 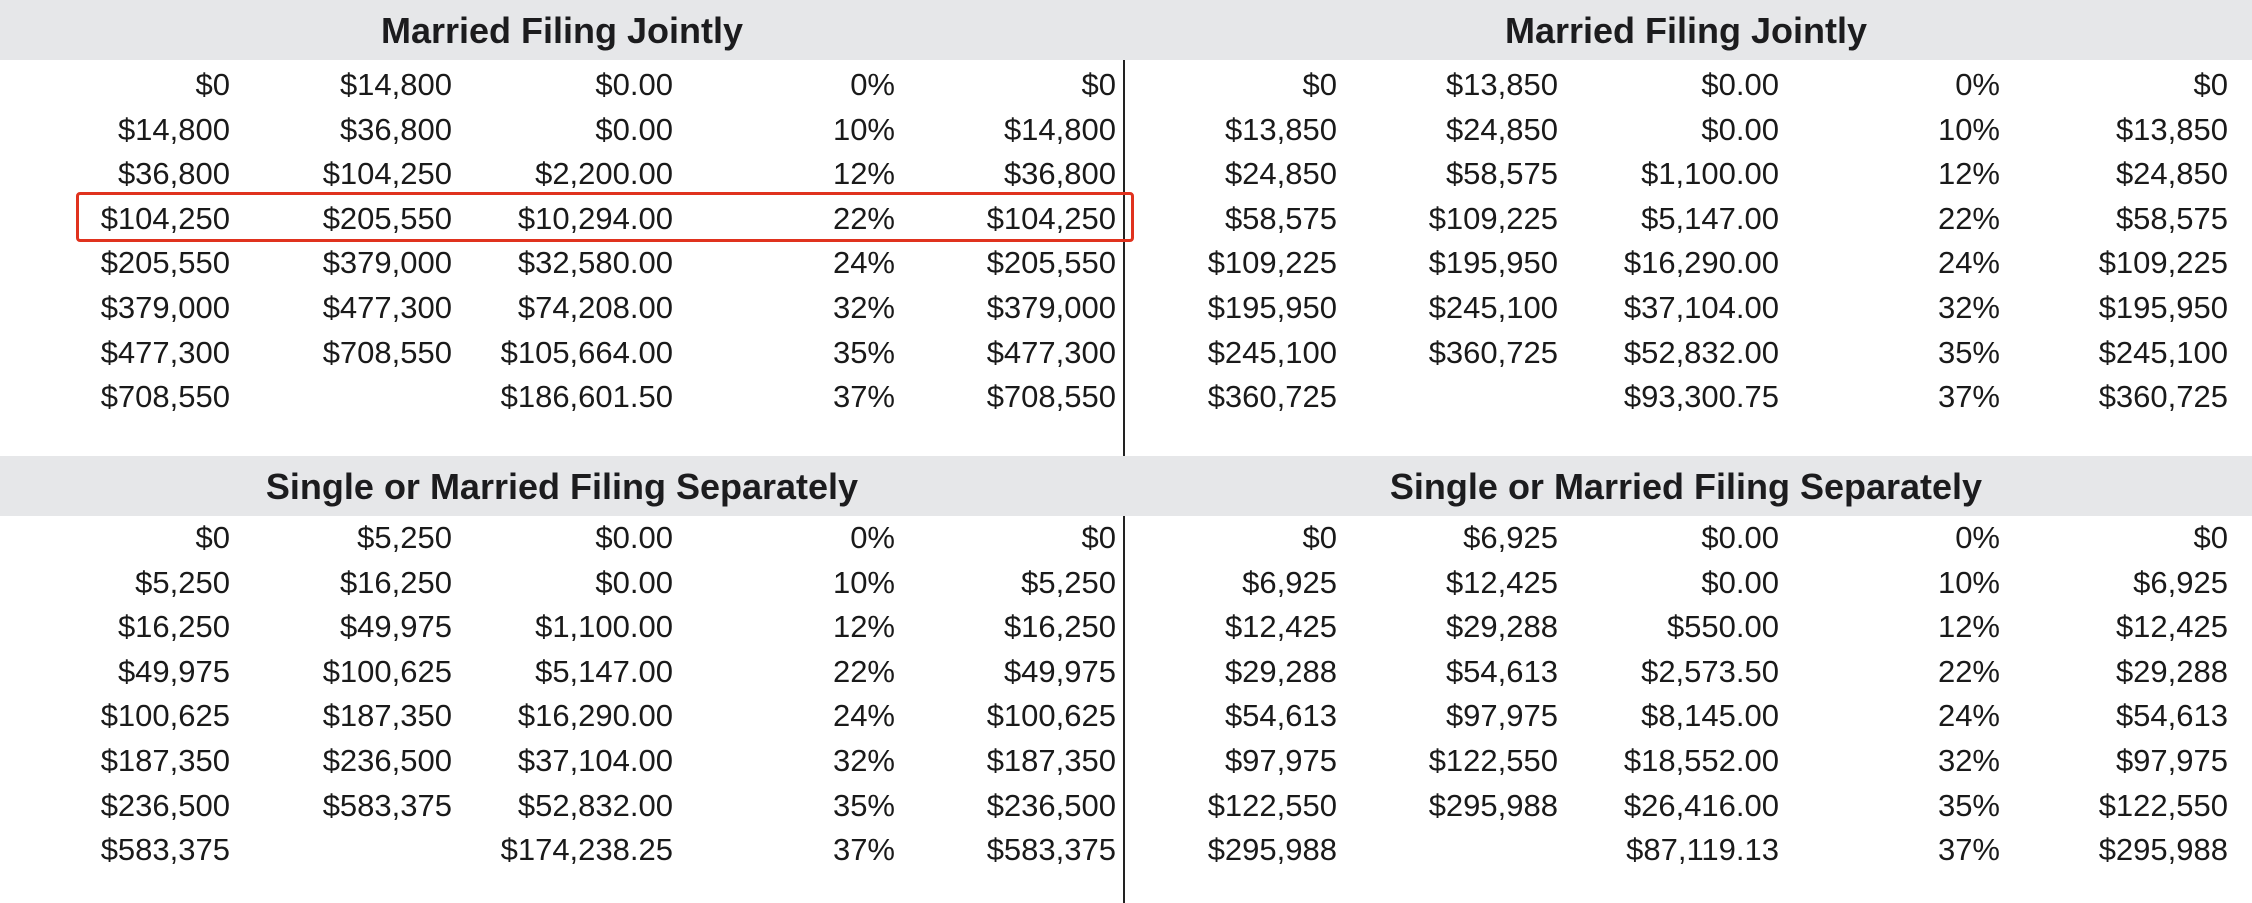 I want to click on cell-bracket-from: $14,800, so click(x=173, y=129).